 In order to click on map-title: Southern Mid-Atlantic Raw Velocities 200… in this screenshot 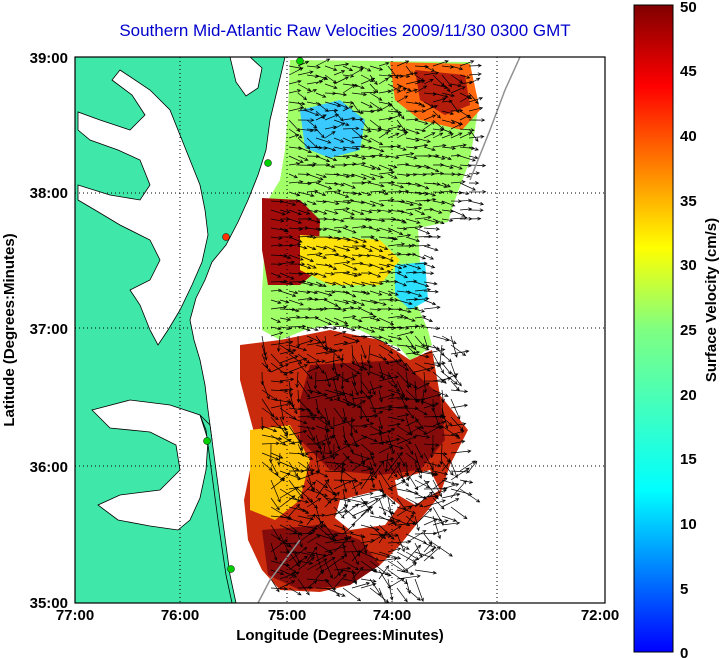, I will do `click(344, 30)`.